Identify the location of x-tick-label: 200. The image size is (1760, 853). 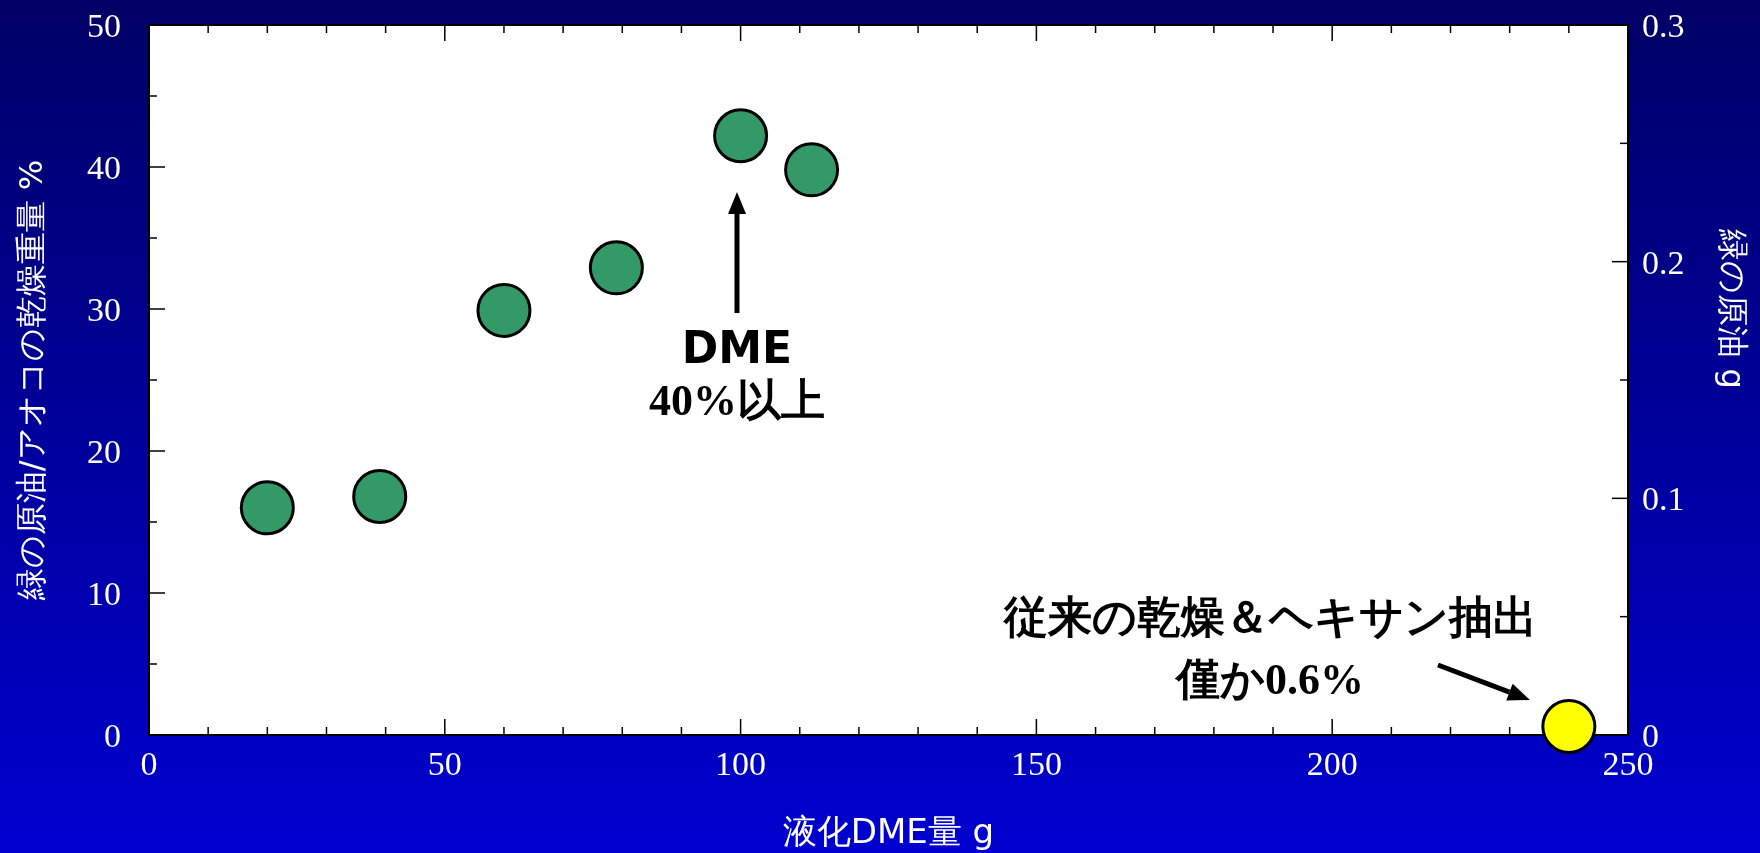
(1332, 763).